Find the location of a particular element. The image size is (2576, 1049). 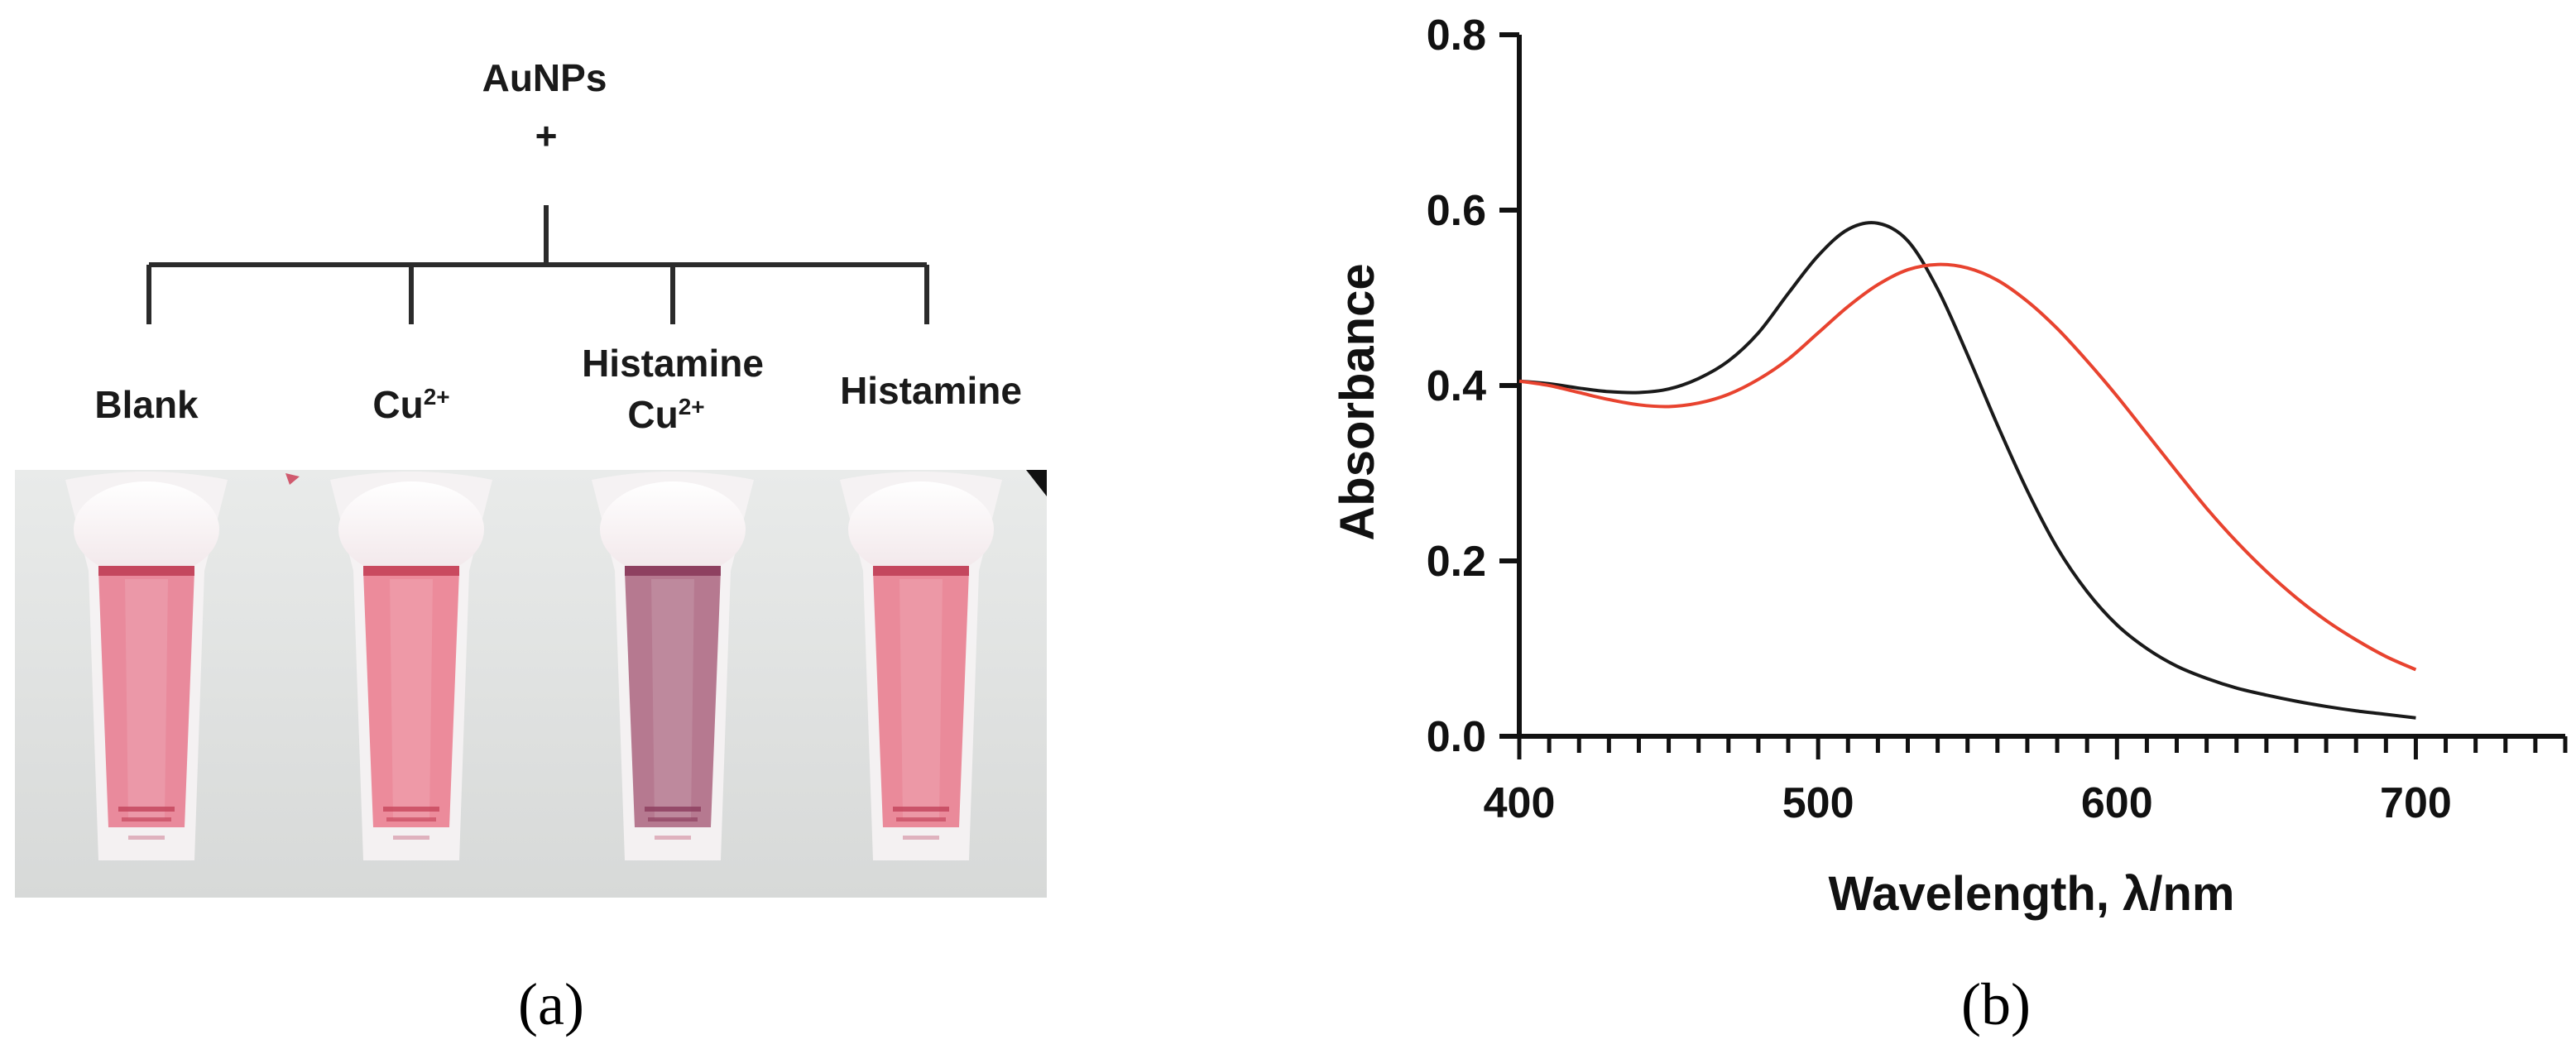

tube-label-histamine: Histamine is located at coordinates (931, 390).